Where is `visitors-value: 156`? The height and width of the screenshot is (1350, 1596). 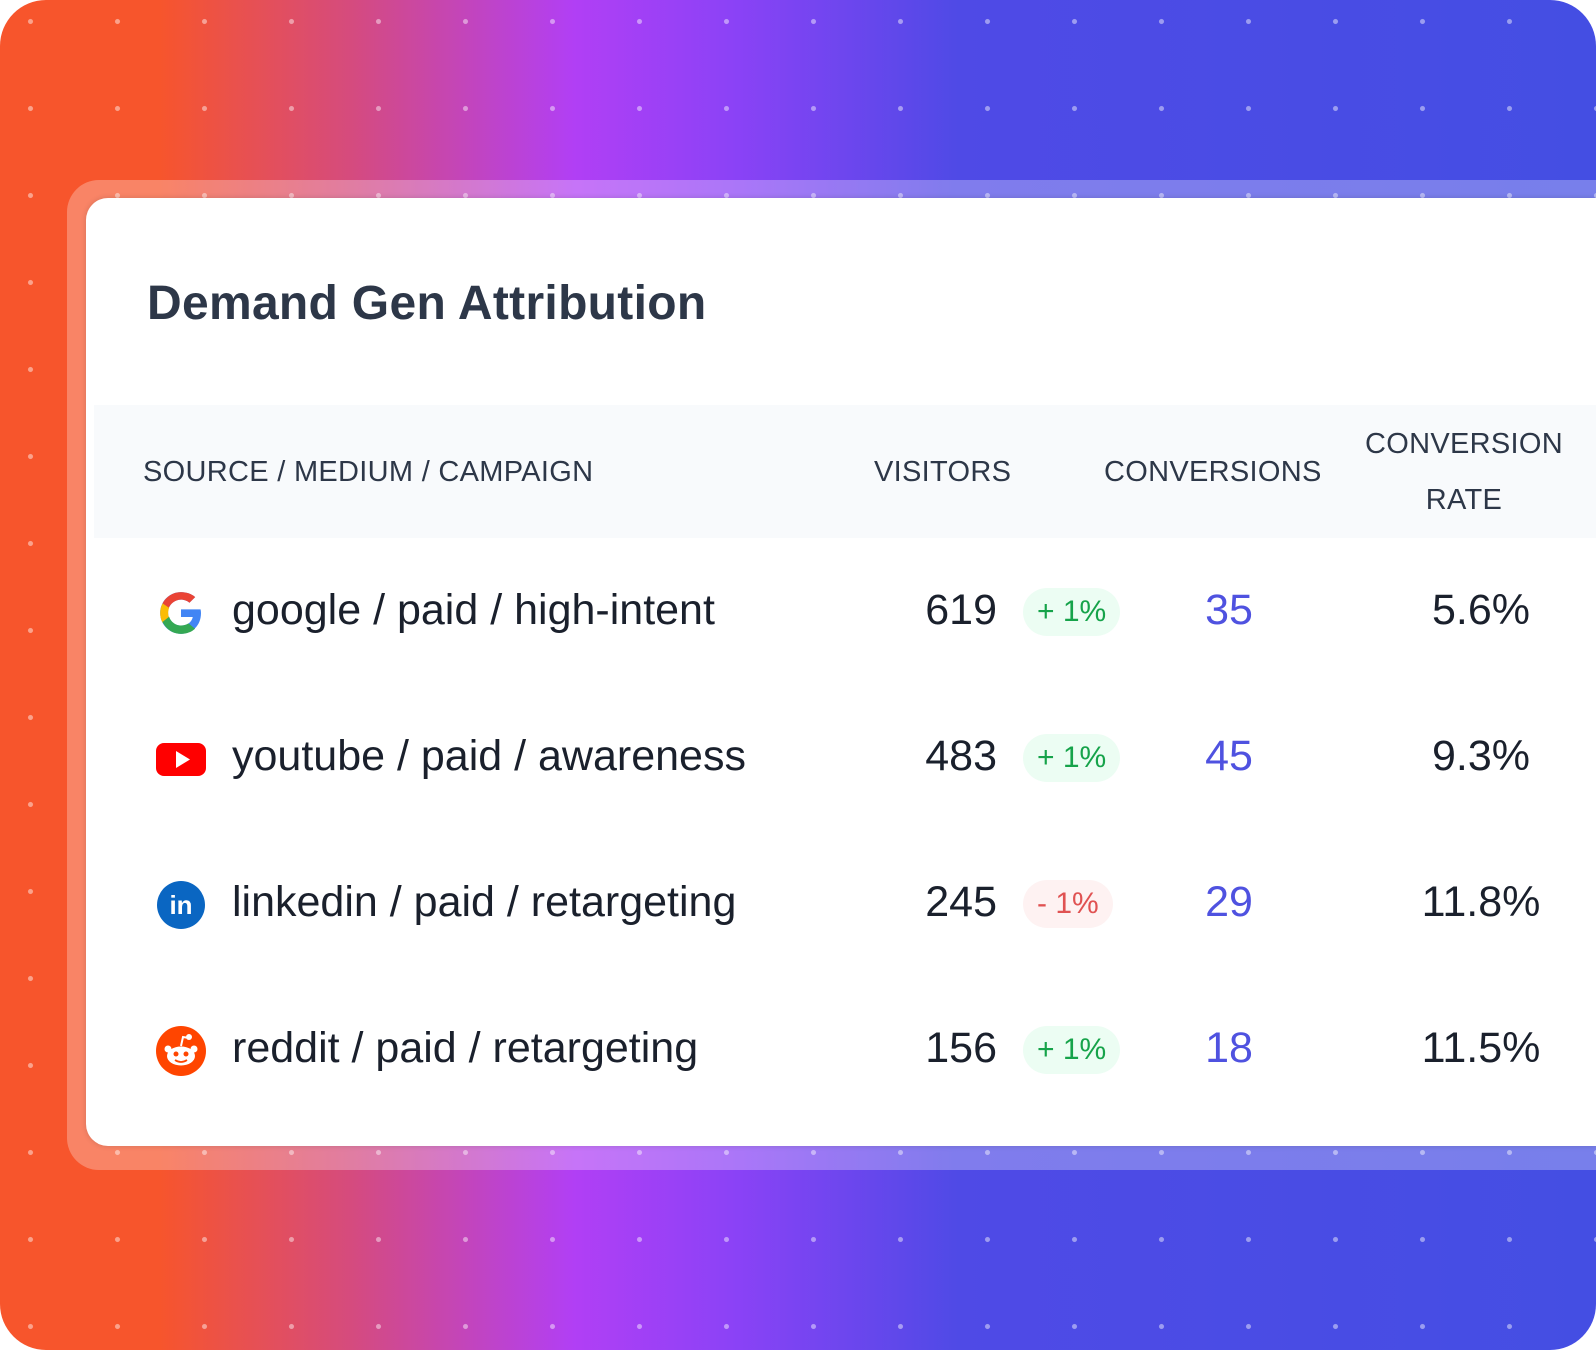 visitors-value: 156 is located at coordinates (961, 1048).